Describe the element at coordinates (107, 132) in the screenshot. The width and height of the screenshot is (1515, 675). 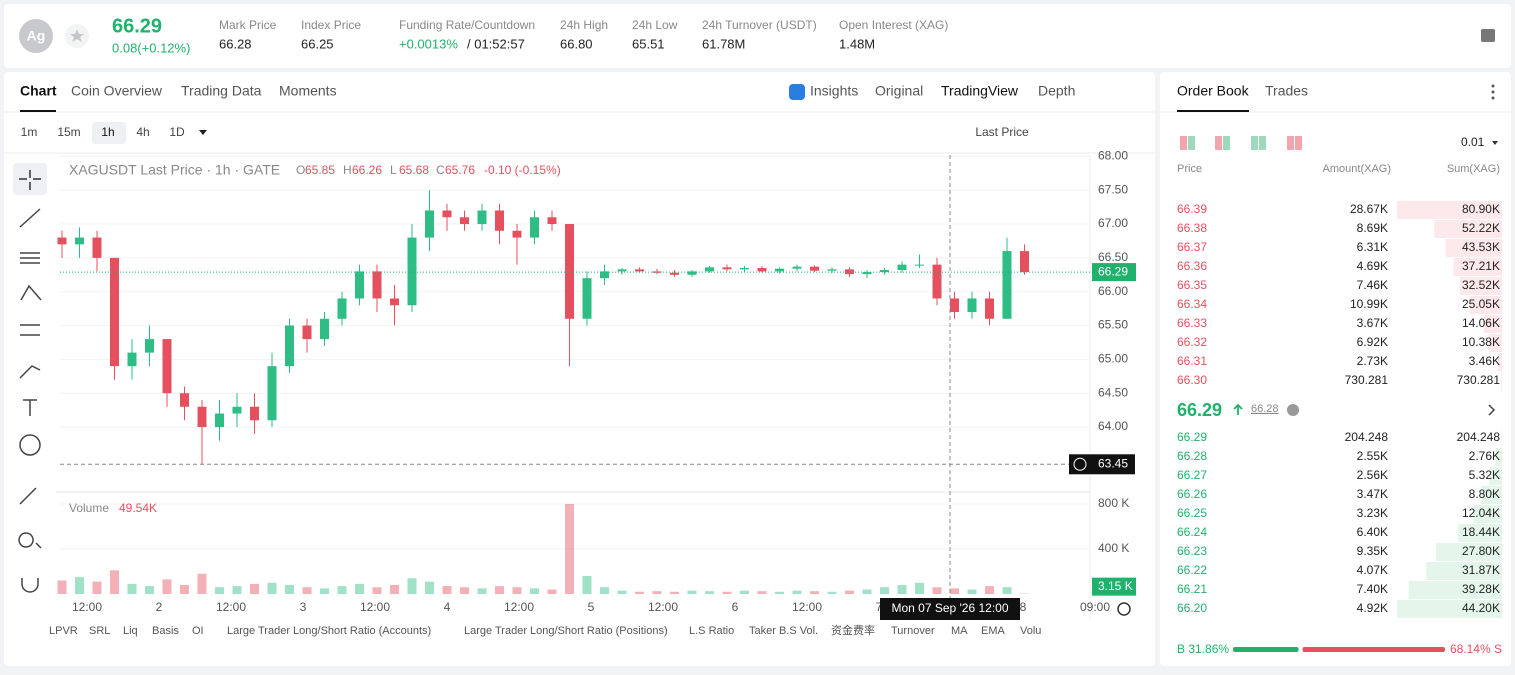
I see `interval-option: 1h` at that location.